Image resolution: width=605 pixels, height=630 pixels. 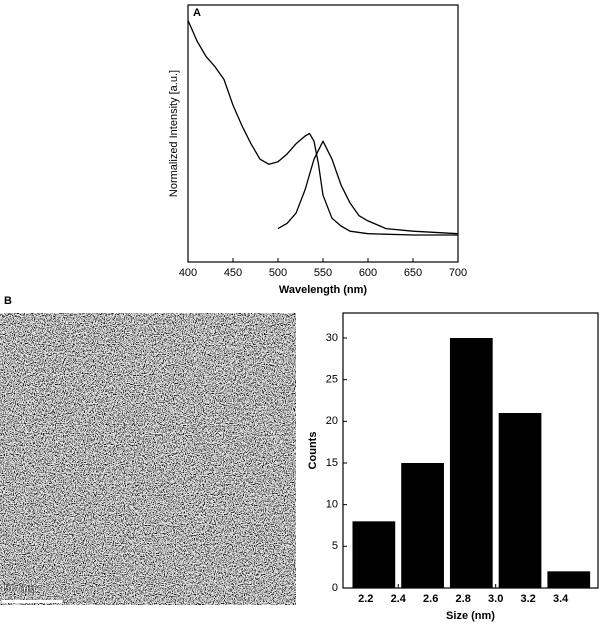 I want to click on x-axis-label: Size (nm), so click(x=470, y=616).